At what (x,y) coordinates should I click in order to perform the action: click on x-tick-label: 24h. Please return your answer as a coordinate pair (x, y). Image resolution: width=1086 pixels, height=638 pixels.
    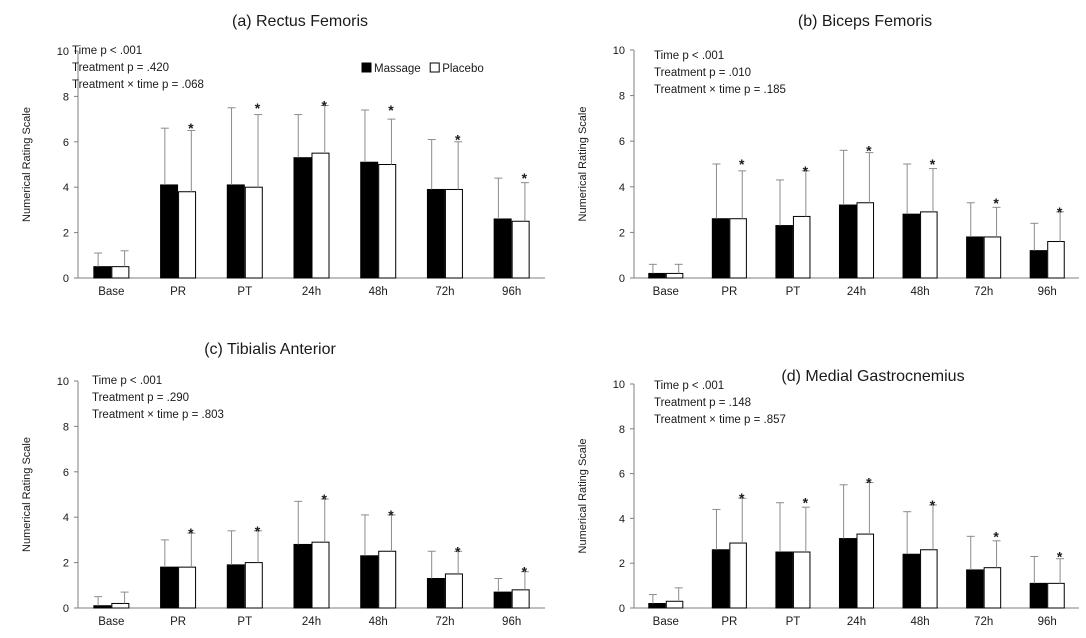
    Looking at the image, I should click on (856, 622).